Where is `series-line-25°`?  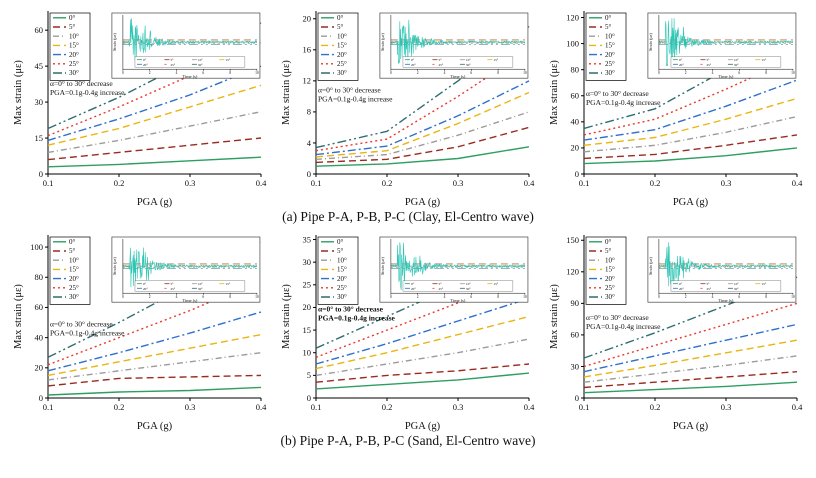
series-line-25° is located at coordinates (154, 89).